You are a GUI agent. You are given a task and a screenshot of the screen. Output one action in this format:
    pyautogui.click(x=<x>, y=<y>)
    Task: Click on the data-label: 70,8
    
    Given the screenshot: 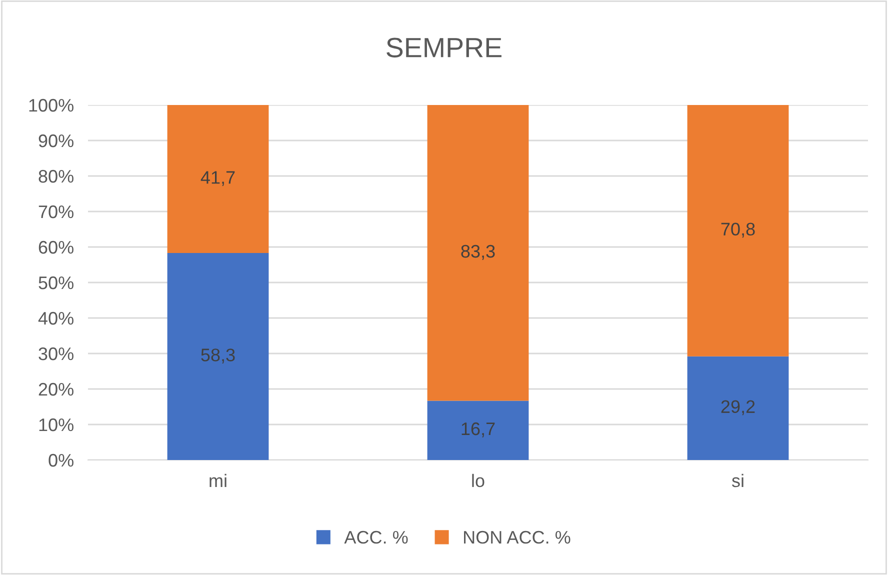 What is the action you would take?
    pyautogui.click(x=738, y=230)
    